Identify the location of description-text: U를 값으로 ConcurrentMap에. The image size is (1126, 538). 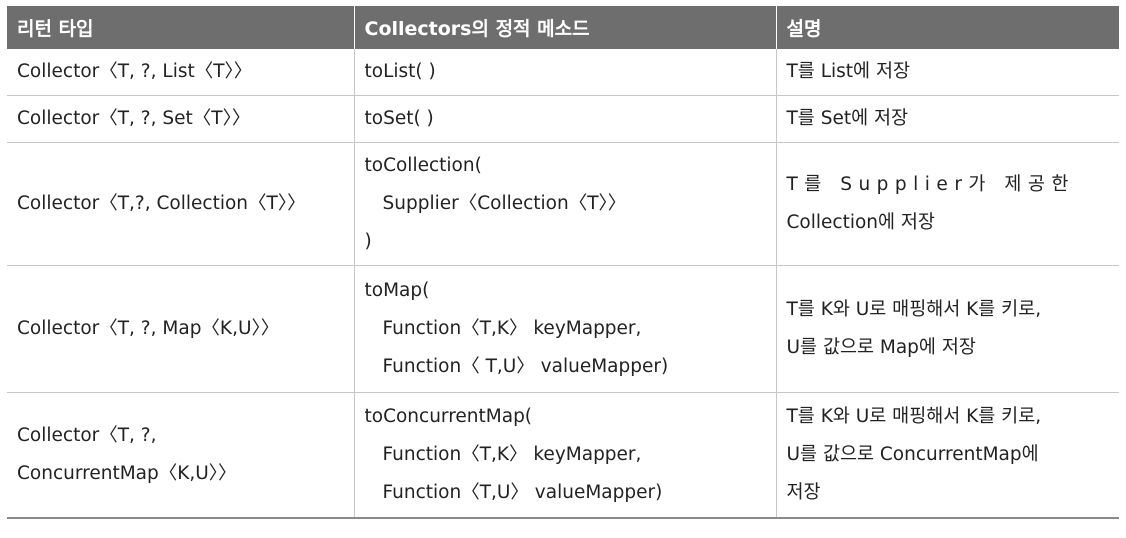
(912, 454).